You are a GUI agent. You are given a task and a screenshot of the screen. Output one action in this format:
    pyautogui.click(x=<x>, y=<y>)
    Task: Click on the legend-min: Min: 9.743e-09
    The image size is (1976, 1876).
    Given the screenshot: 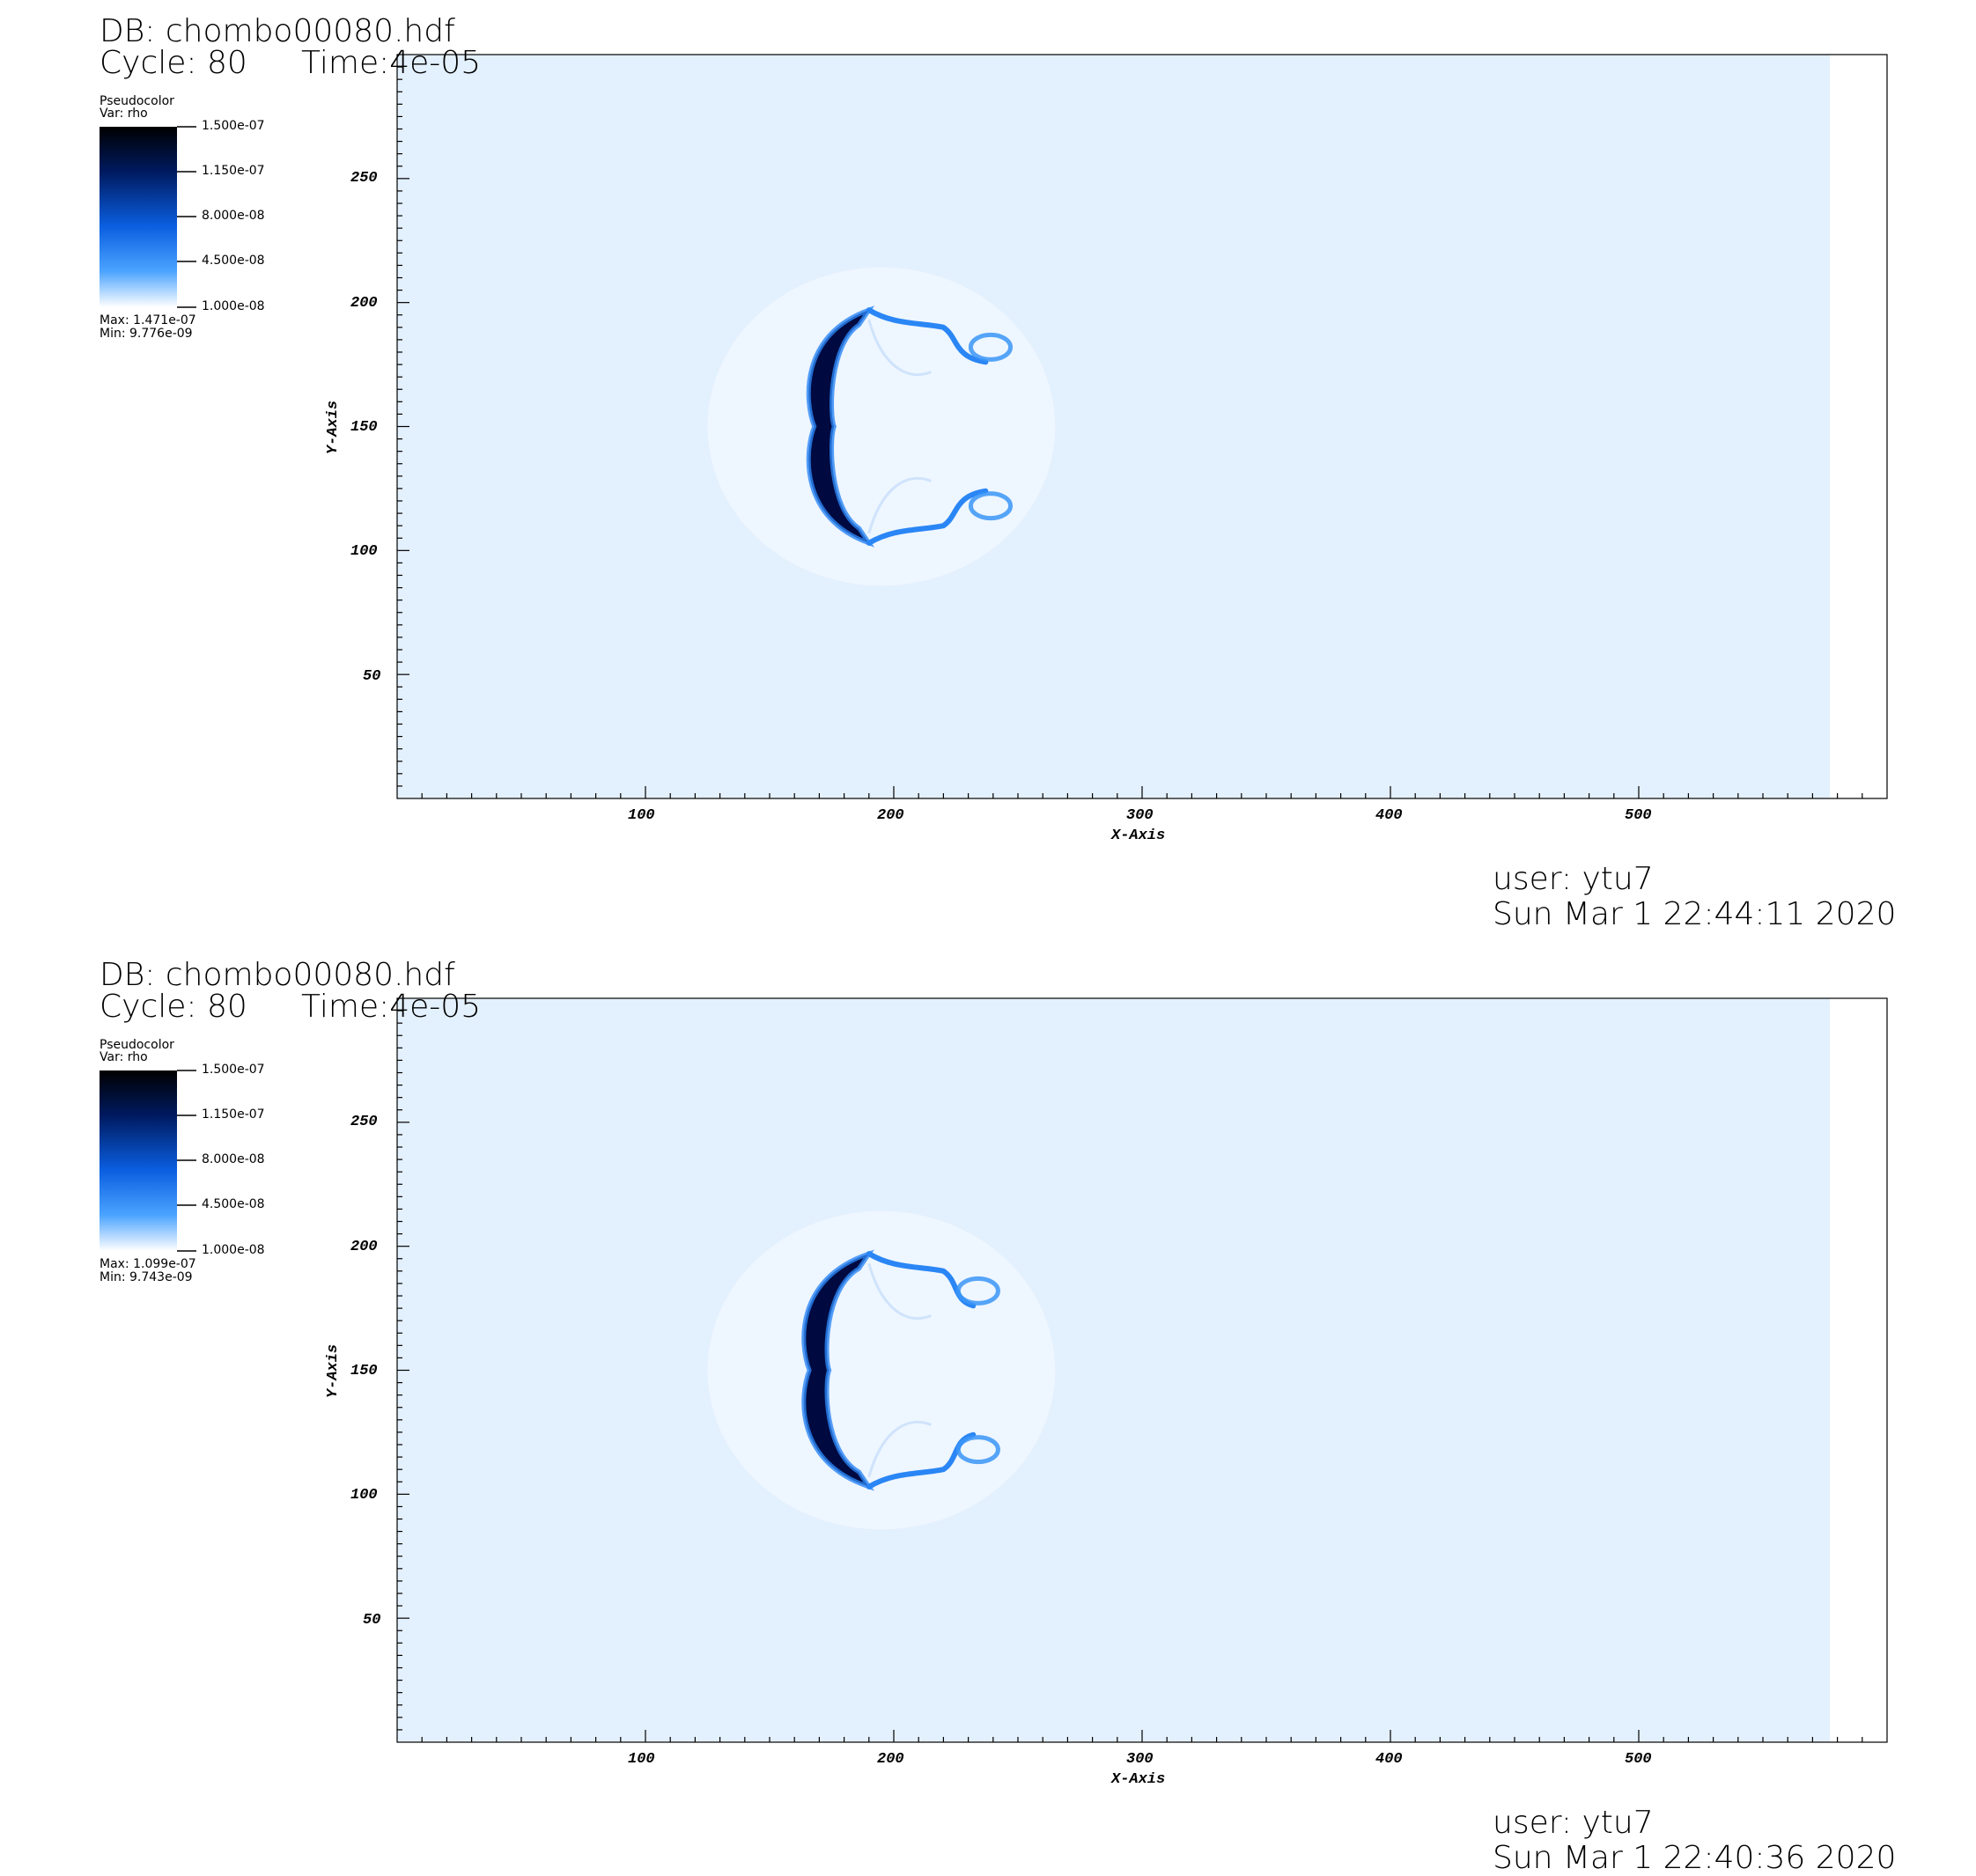 What is the action you would take?
    pyautogui.click(x=146, y=1277)
    